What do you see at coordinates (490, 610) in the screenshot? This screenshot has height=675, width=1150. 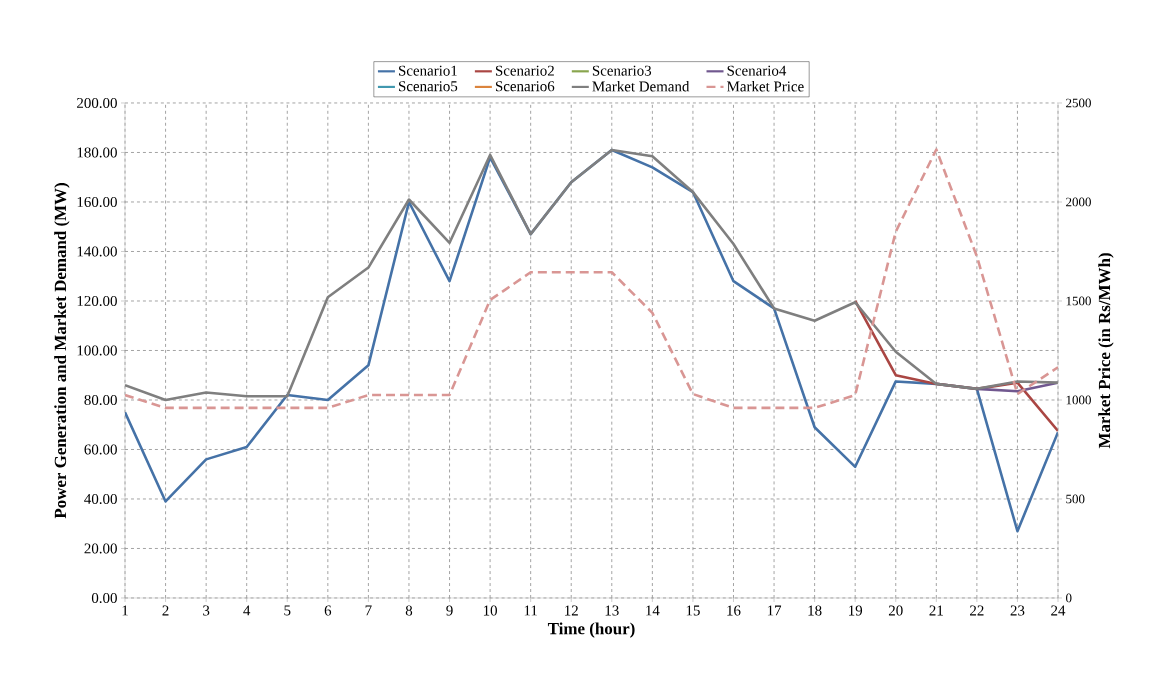 I see `x-tick-label: 10` at bounding box center [490, 610].